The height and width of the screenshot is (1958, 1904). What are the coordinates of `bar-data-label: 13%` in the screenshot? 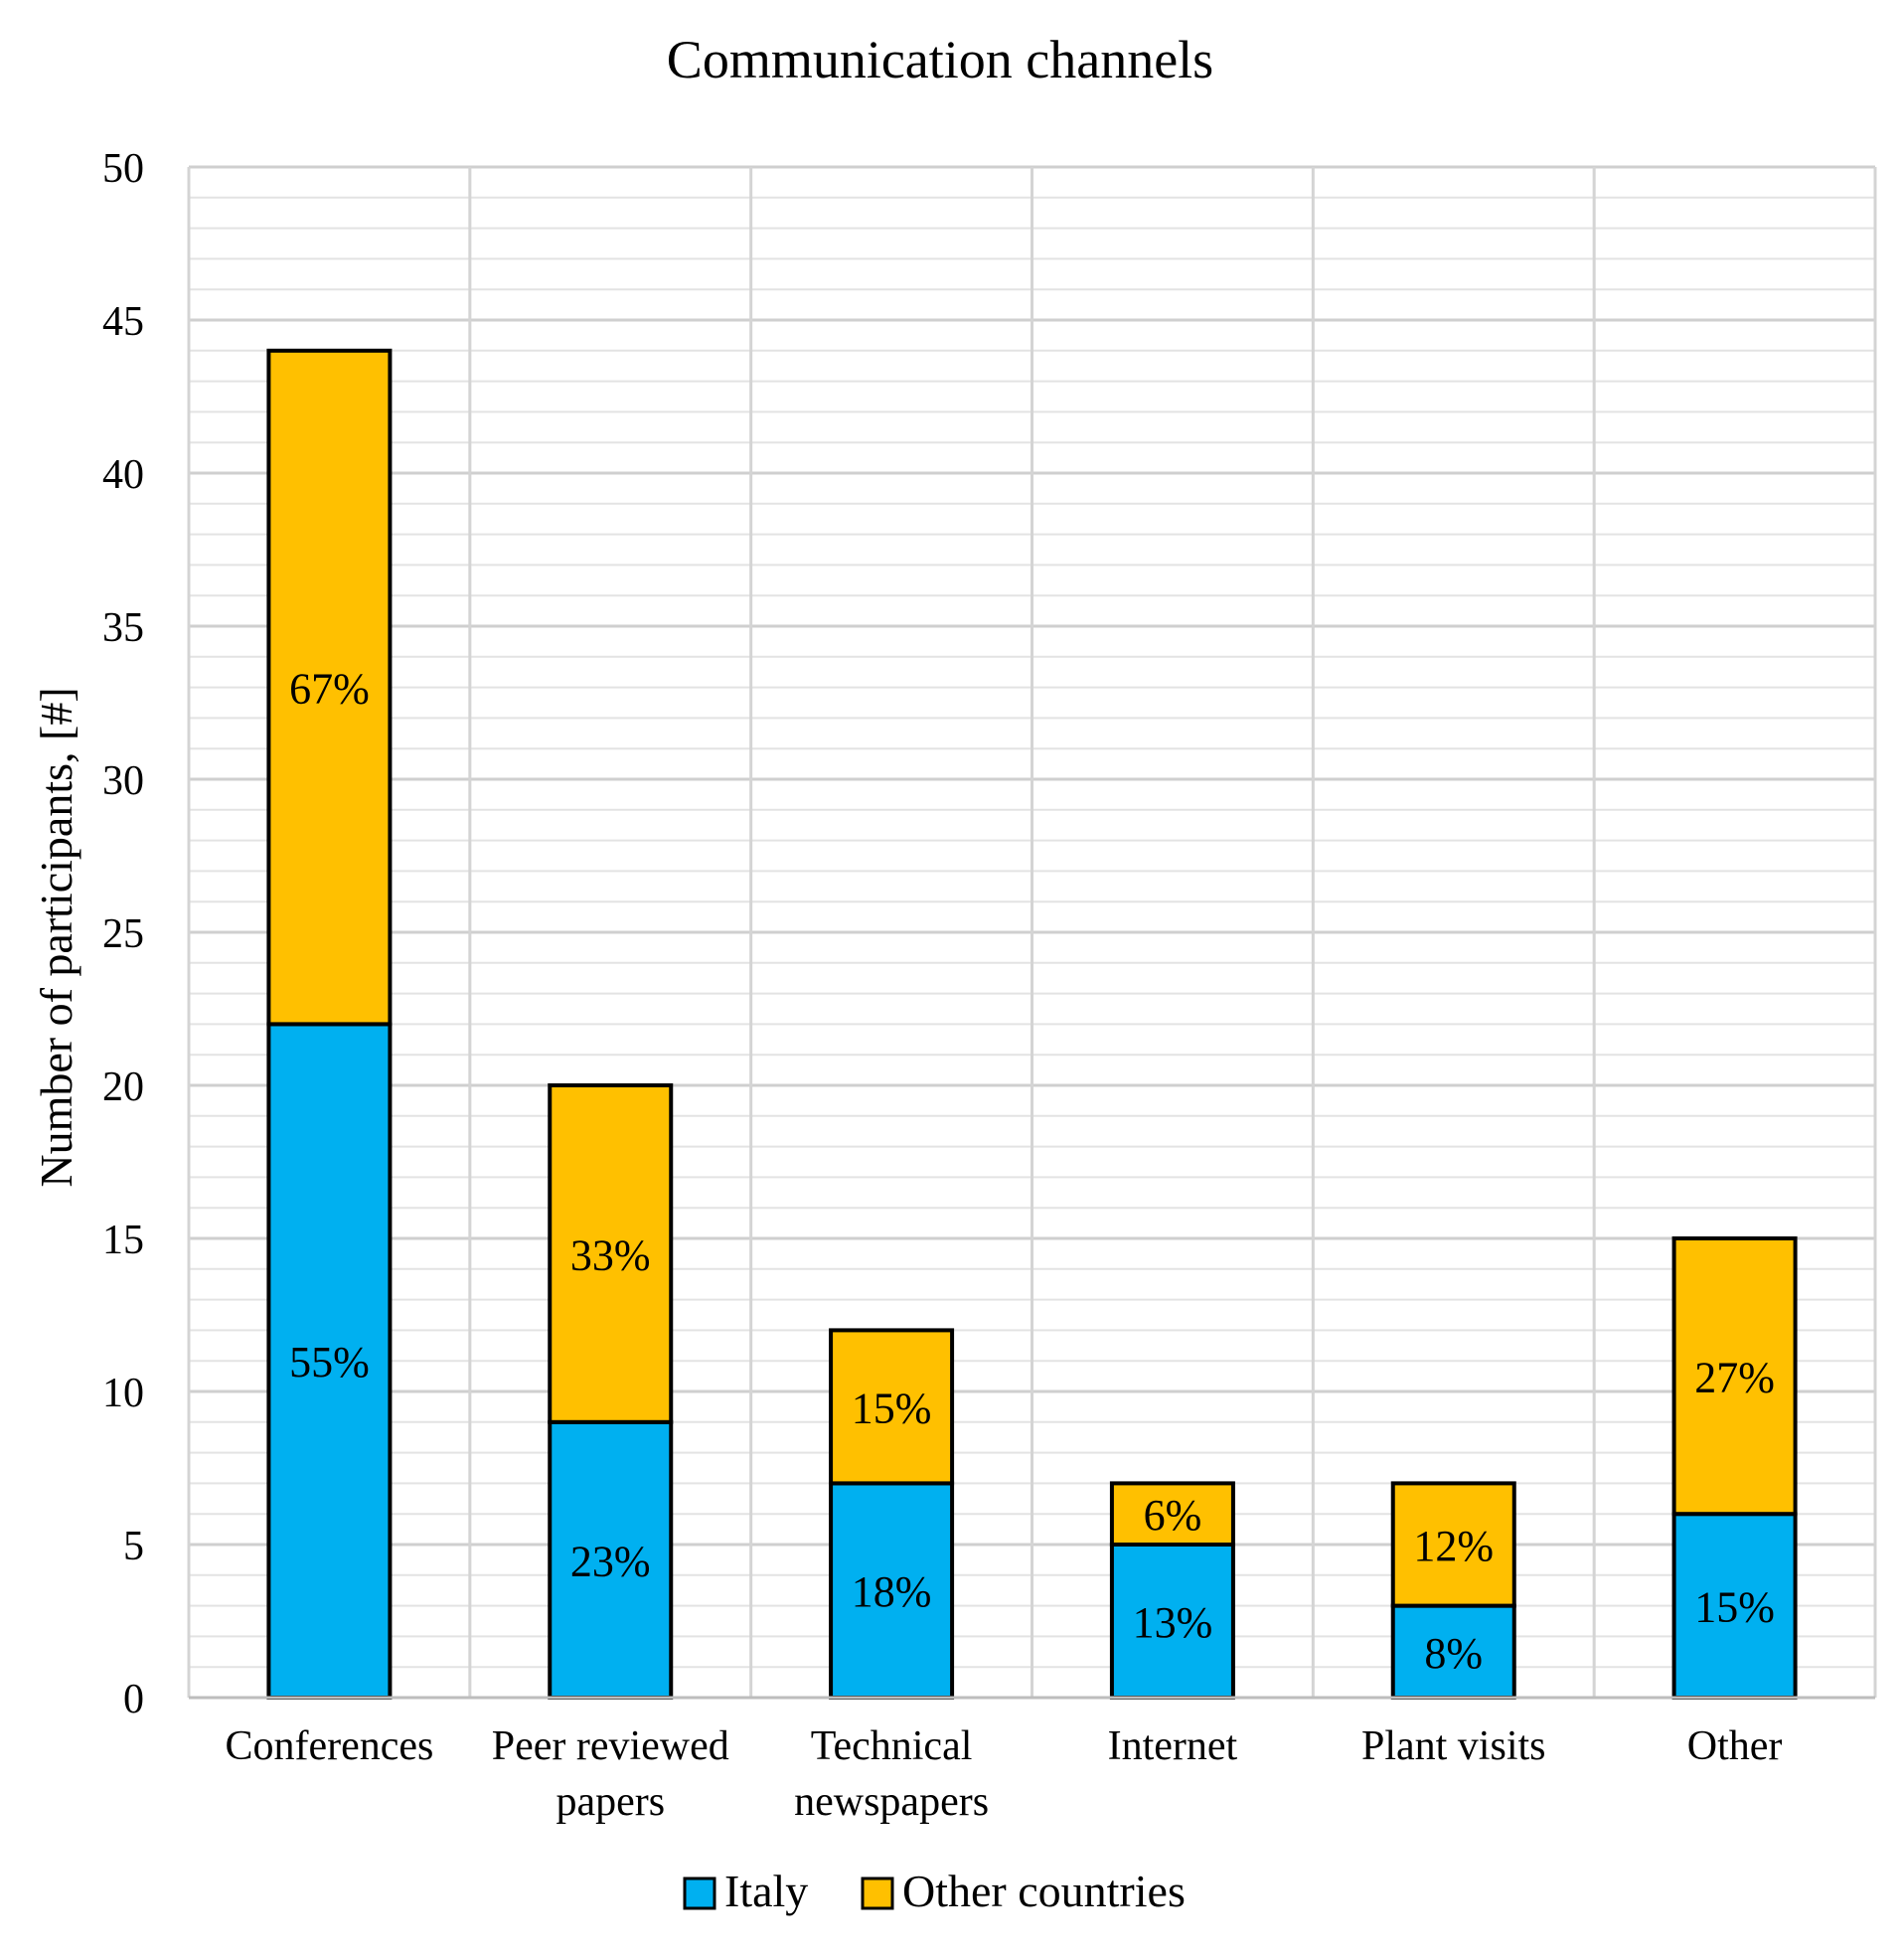 It's located at (1173, 1622).